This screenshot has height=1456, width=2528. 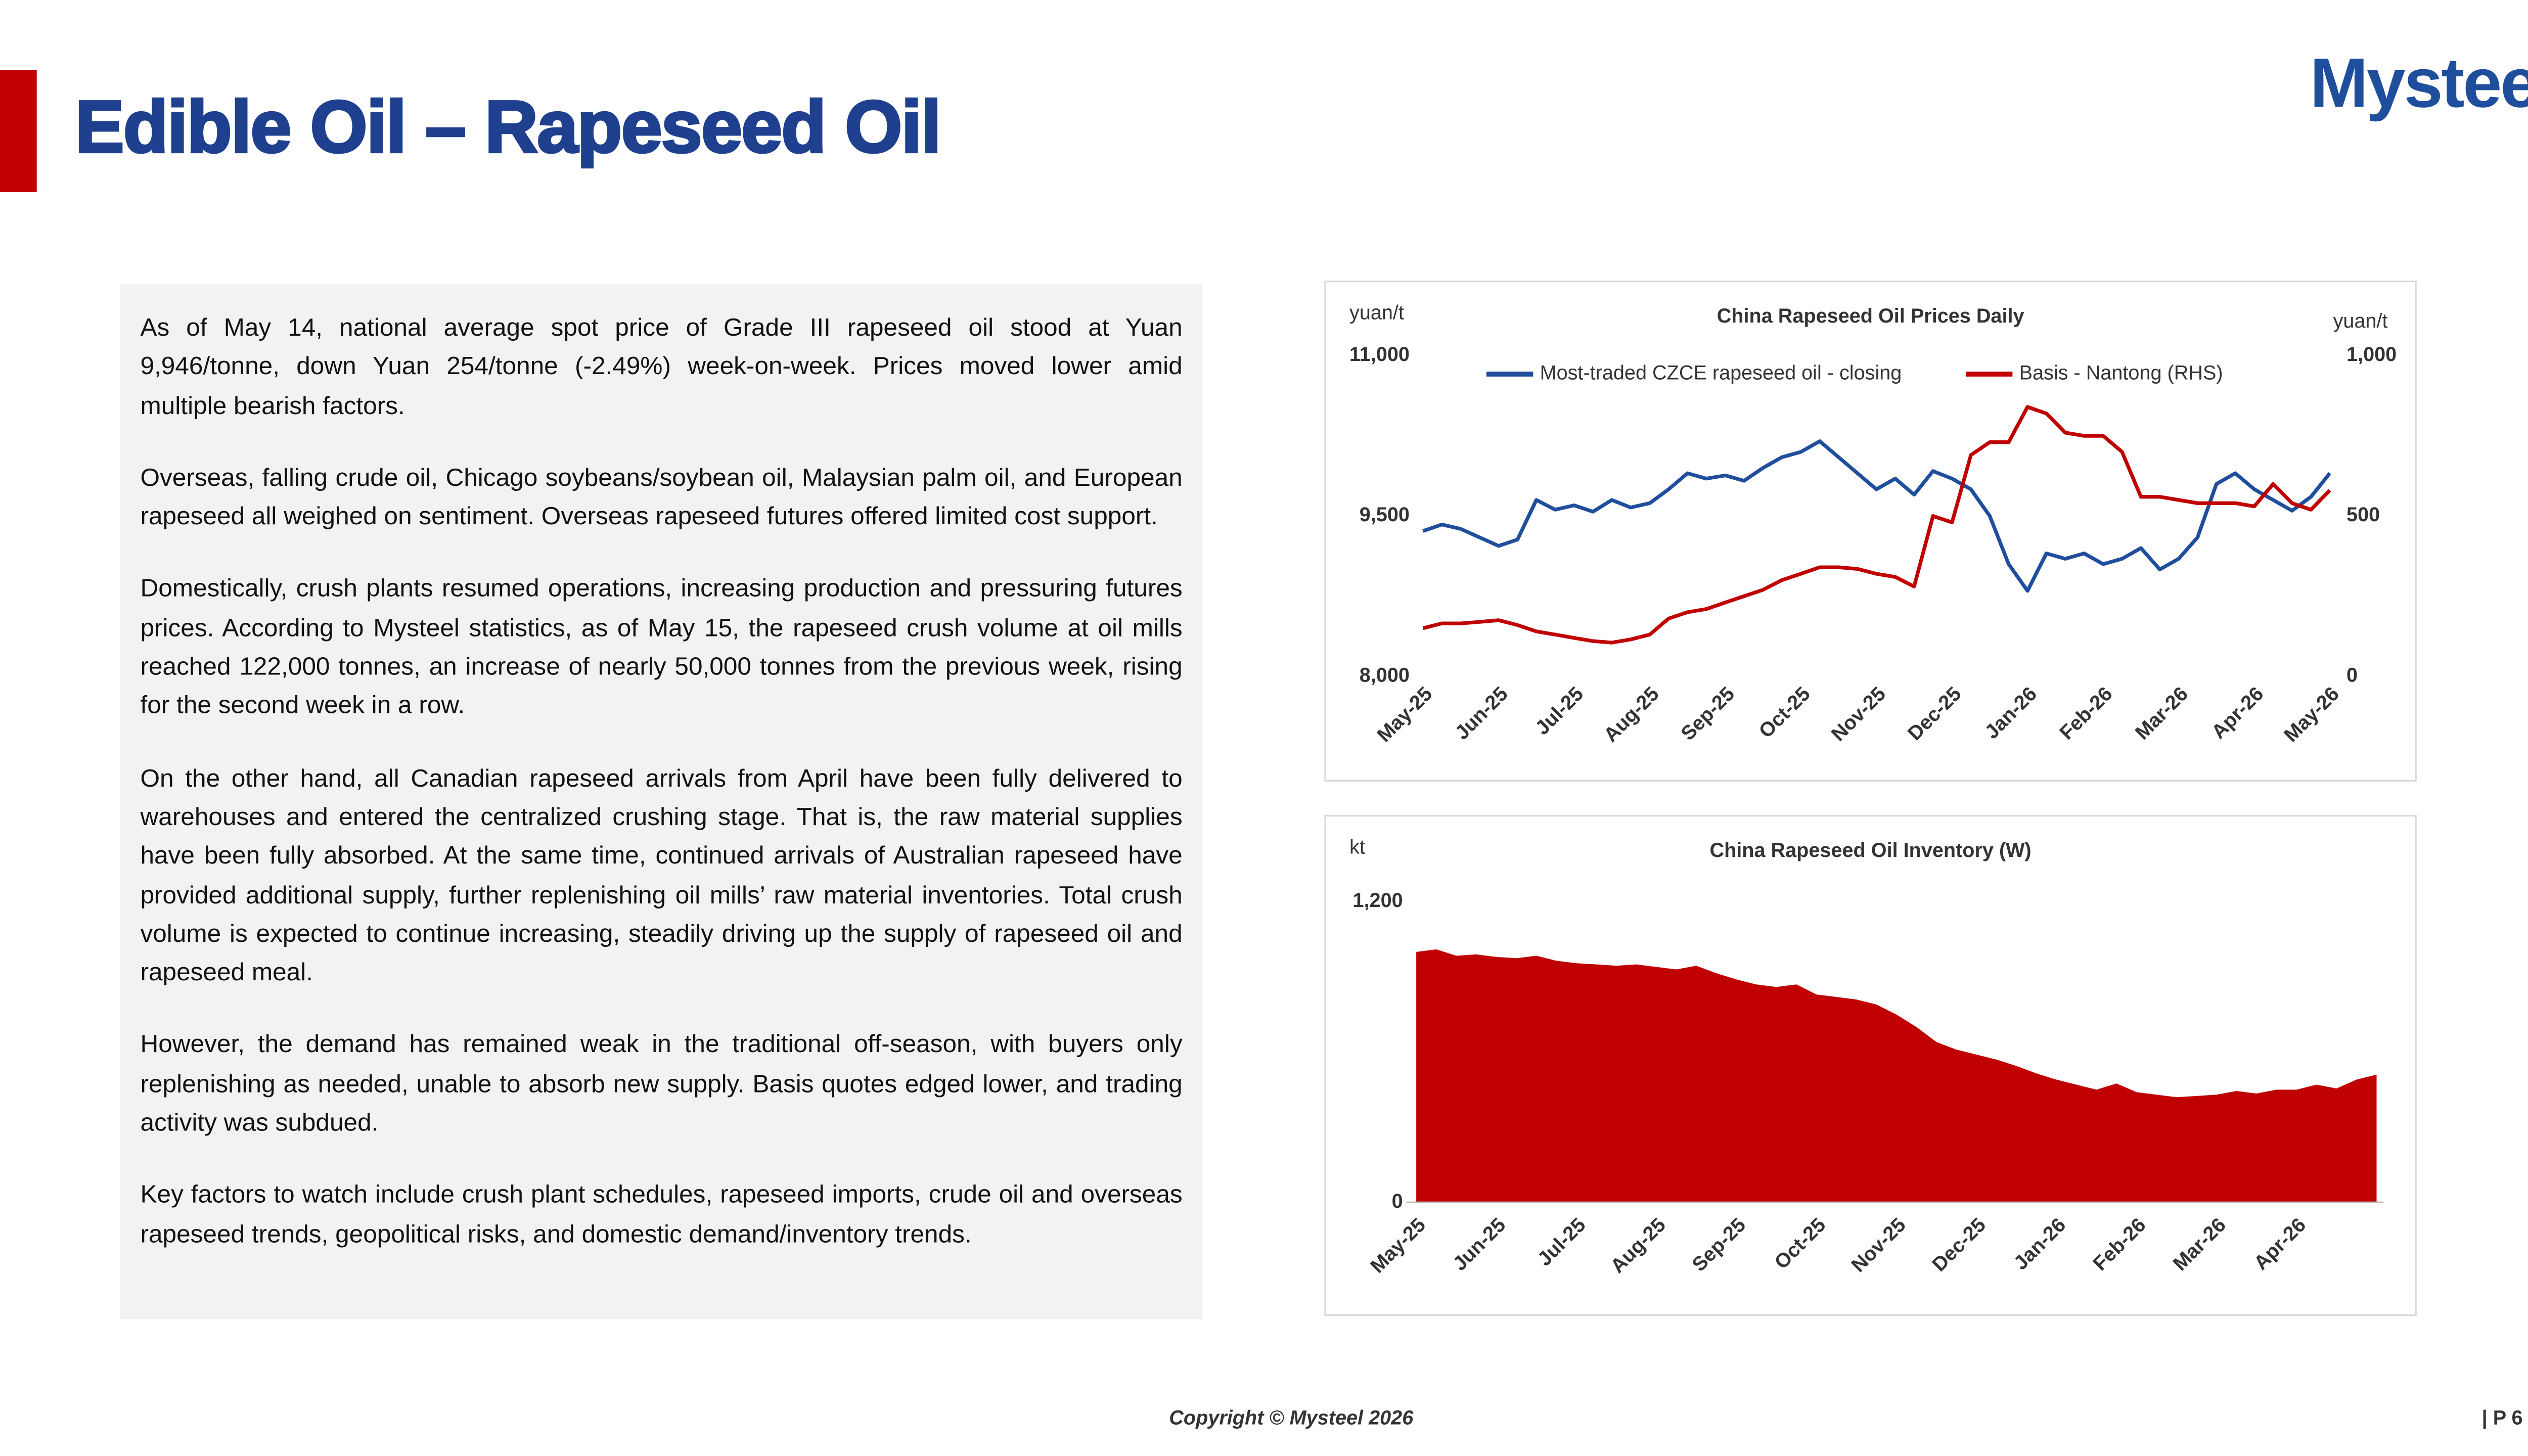 What do you see at coordinates (2121, 372) in the screenshot?
I see `legend-label: Basis - Nantong (RHS)` at bounding box center [2121, 372].